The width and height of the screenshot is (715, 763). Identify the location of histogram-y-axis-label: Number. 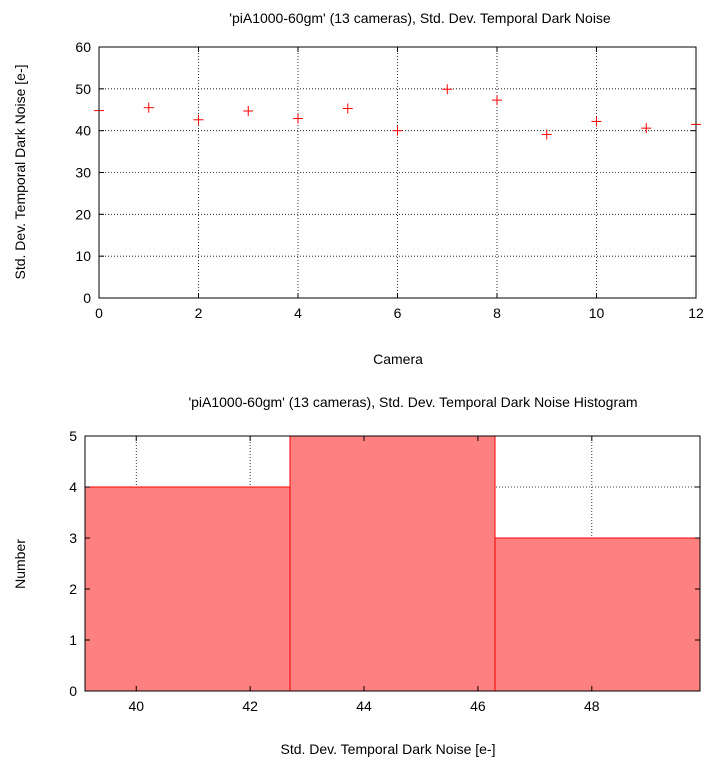
(20, 564).